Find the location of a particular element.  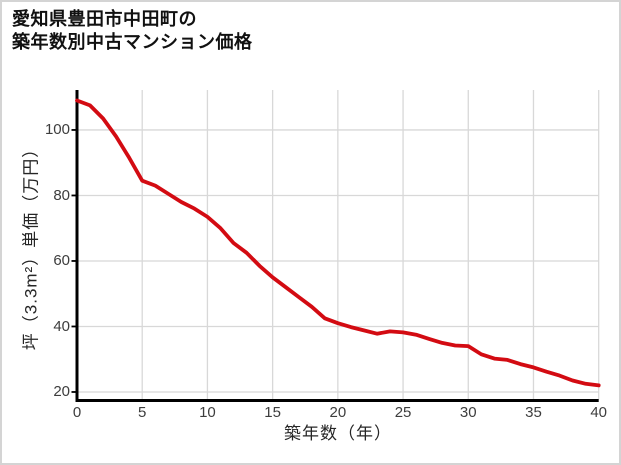

x-tick-label: 20 is located at coordinates (338, 412).